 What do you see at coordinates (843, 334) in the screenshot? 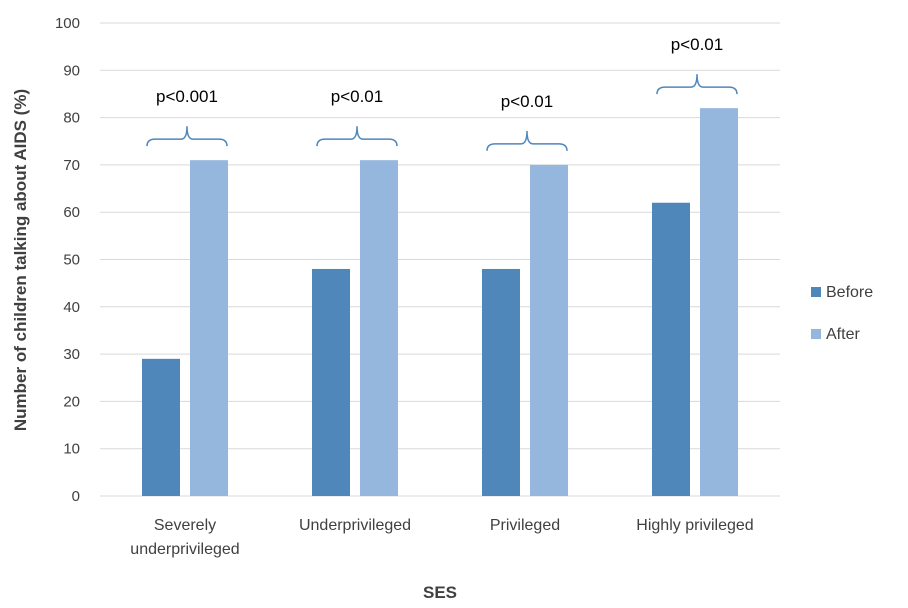
I see `legend-label-after: After` at bounding box center [843, 334].